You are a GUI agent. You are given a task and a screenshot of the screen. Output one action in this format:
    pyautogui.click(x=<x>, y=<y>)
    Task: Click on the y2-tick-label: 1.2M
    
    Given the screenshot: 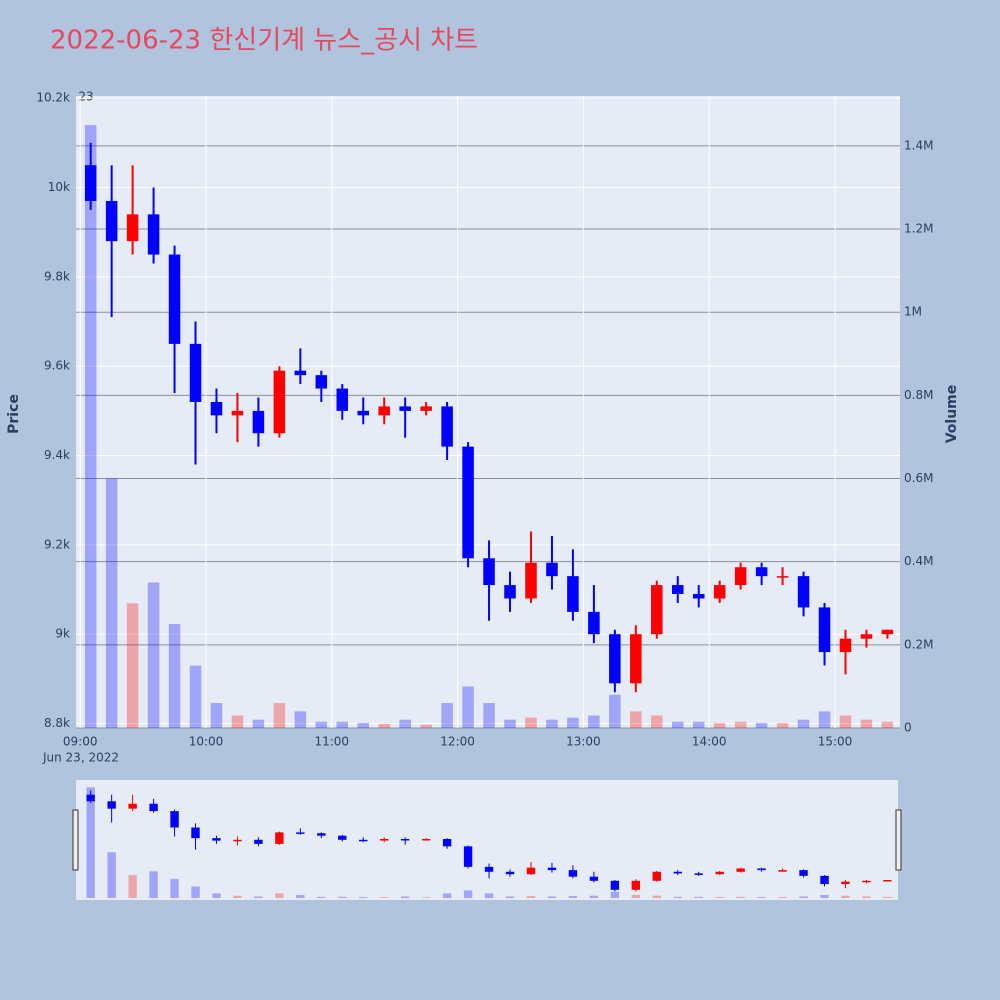 What is the action you would take?
    pyautogui.click(x=918, y=229)
    